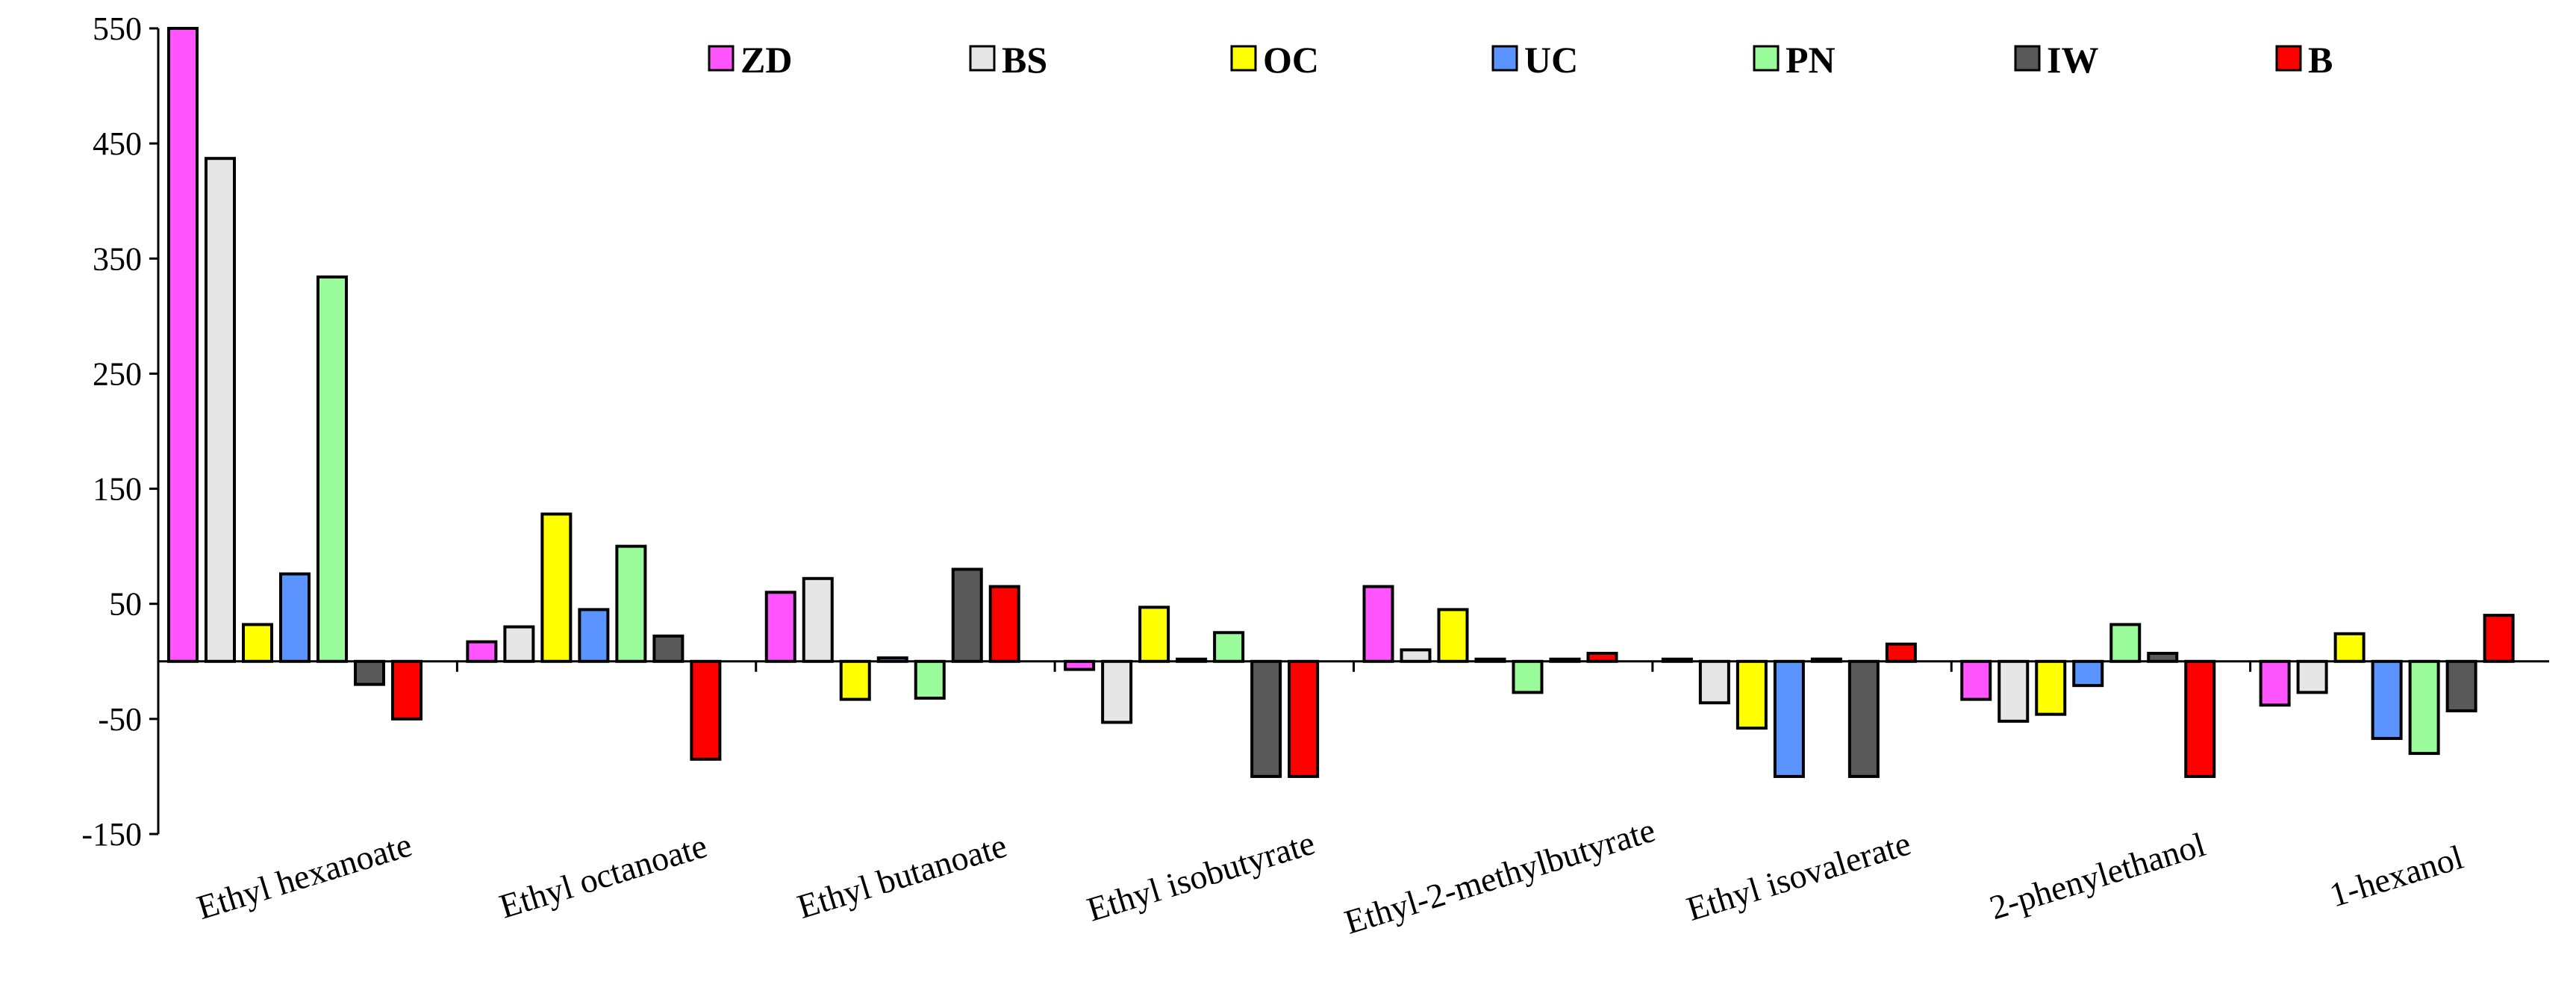 The width and height of the screenshot is (2576, 1002). Describe the element at coordinates (1551, 60) in the screenshot. I see `legend-label-uc: UC` at that location.